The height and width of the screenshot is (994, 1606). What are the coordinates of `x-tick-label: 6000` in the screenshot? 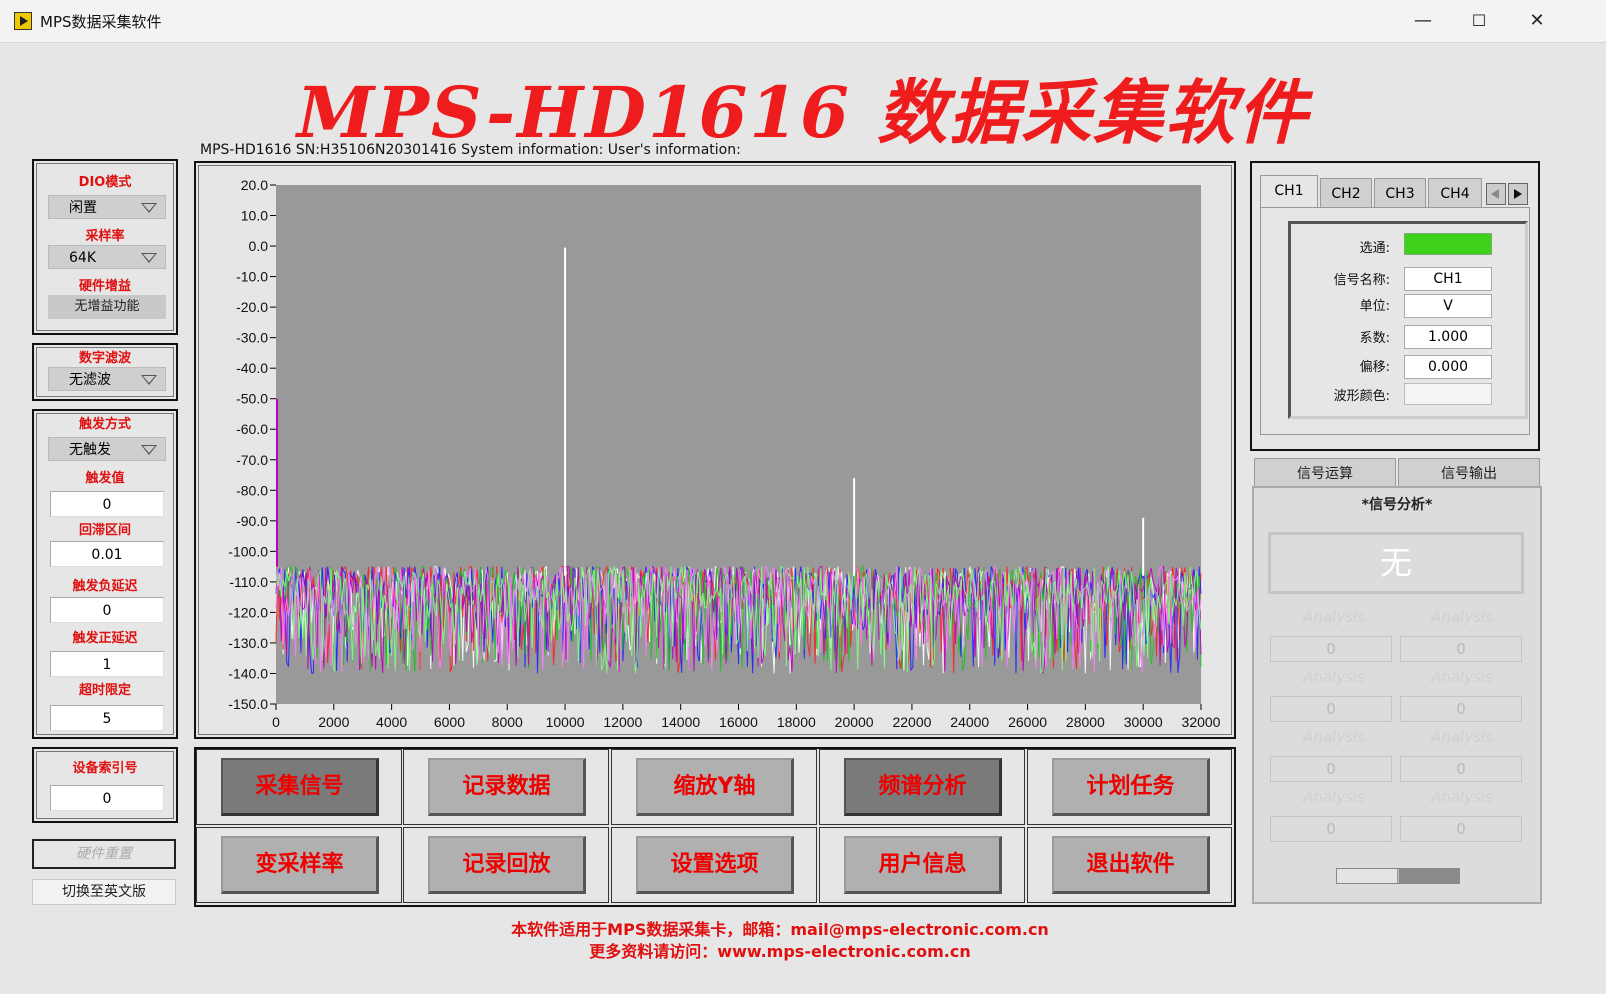 It's located at (449, 722).